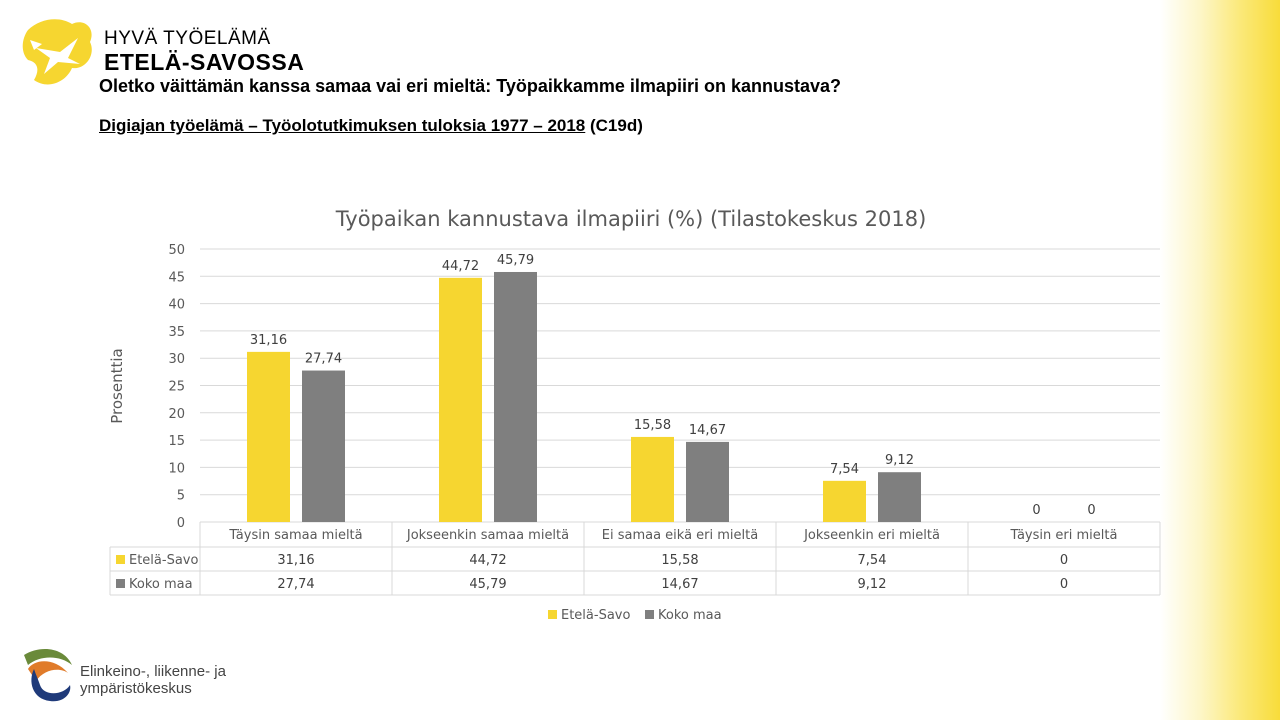  I want to click on logo-line1: HYVÄ TYÖELÄMÄ, so click(187, 38).